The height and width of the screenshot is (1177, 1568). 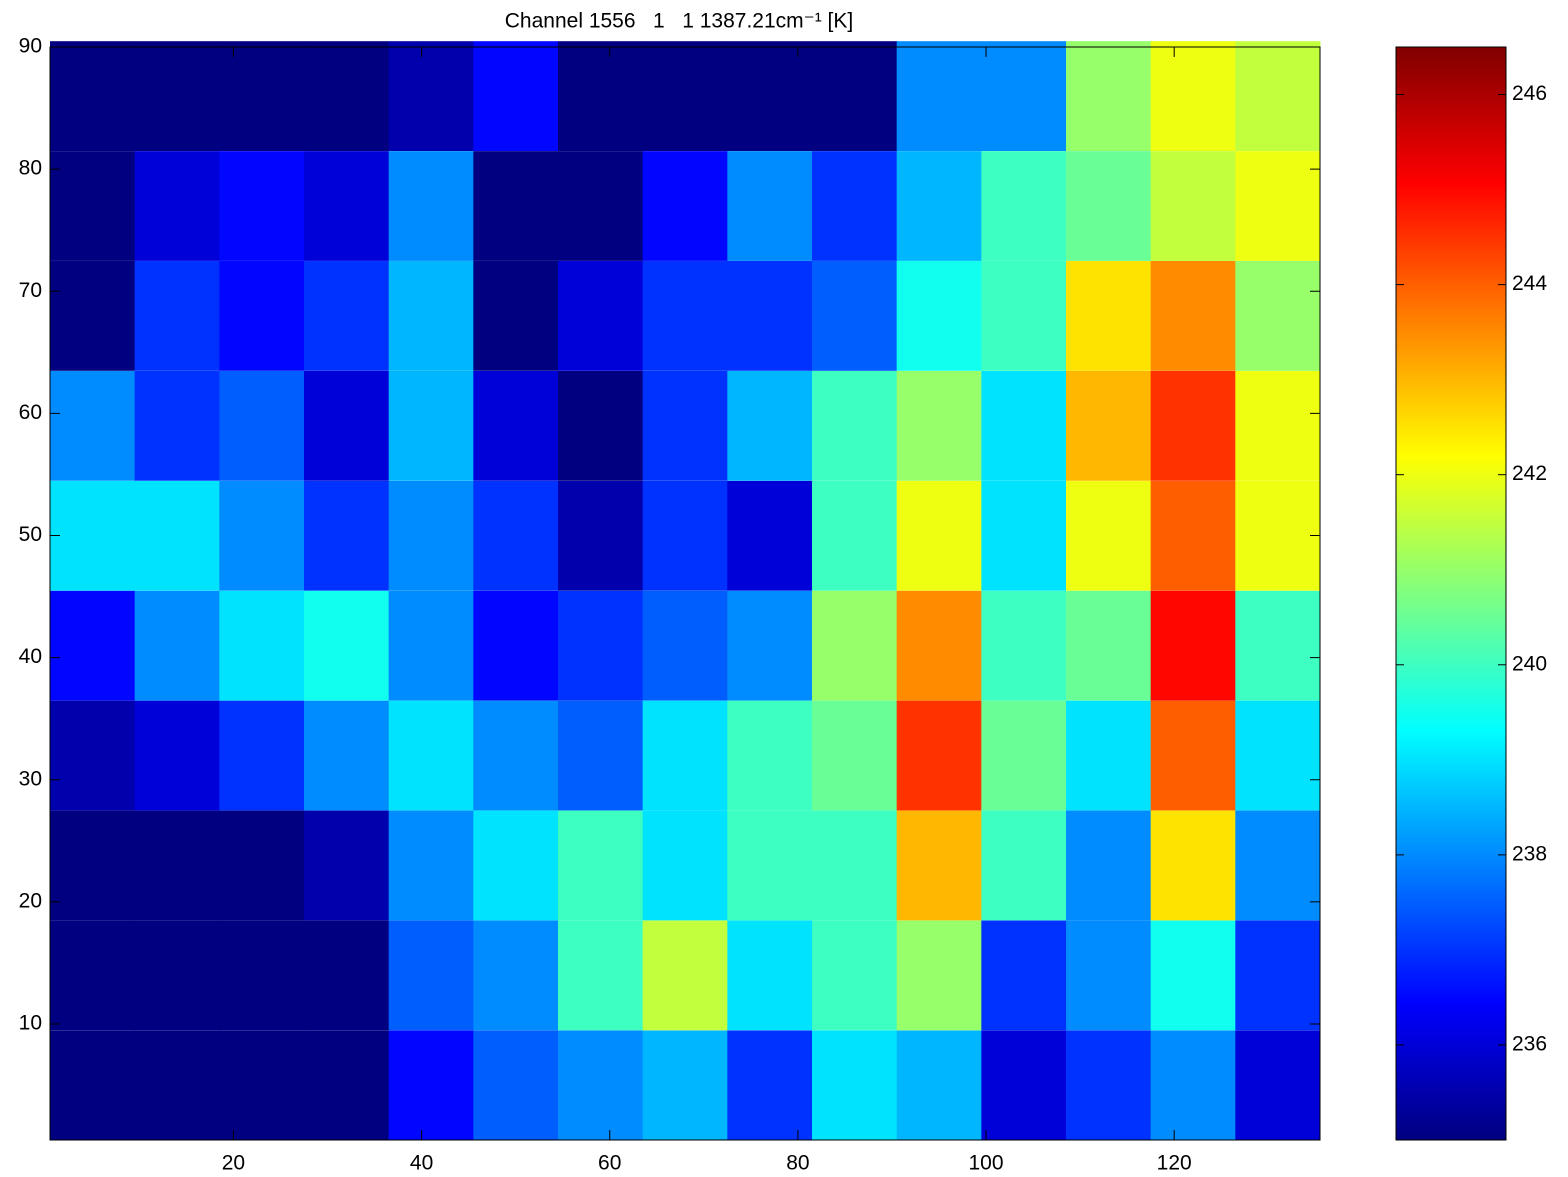 I want to click on colorbar-tick-label: 242, so click(x=1529, y=473).